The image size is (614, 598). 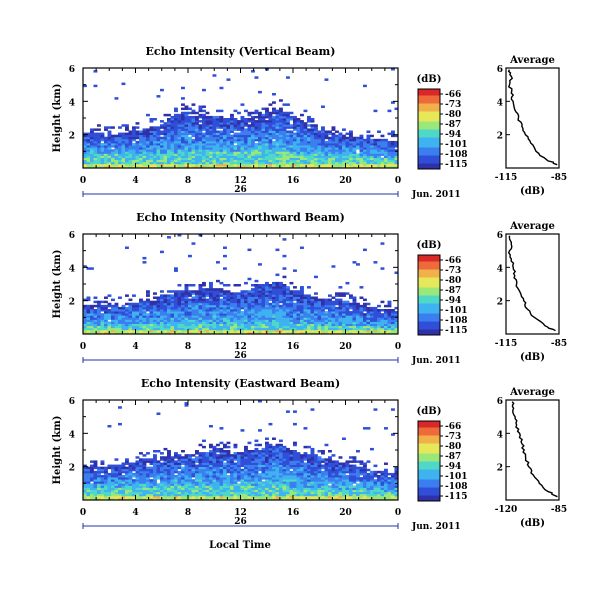 I want to click on colorbar-tick-label: -94, so click(x=453, y=301).